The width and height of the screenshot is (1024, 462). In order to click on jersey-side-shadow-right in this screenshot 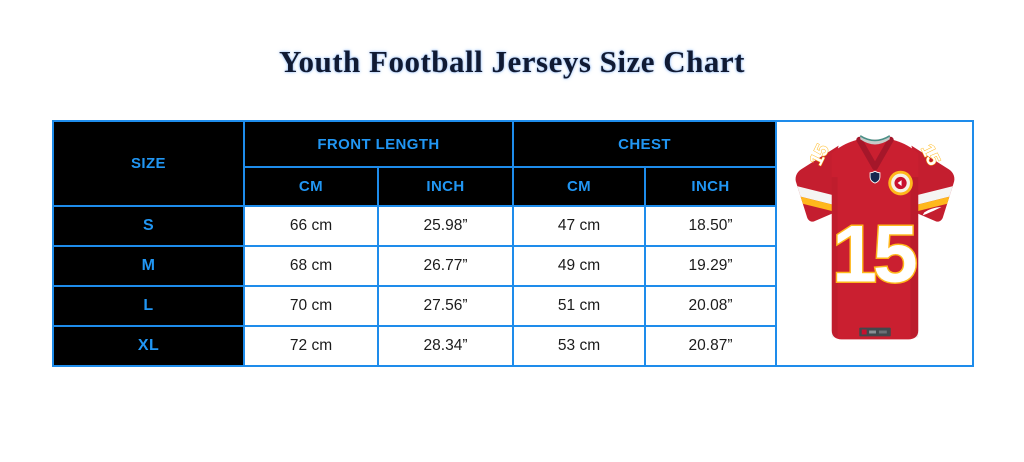, I will do `click(913, 256)`.